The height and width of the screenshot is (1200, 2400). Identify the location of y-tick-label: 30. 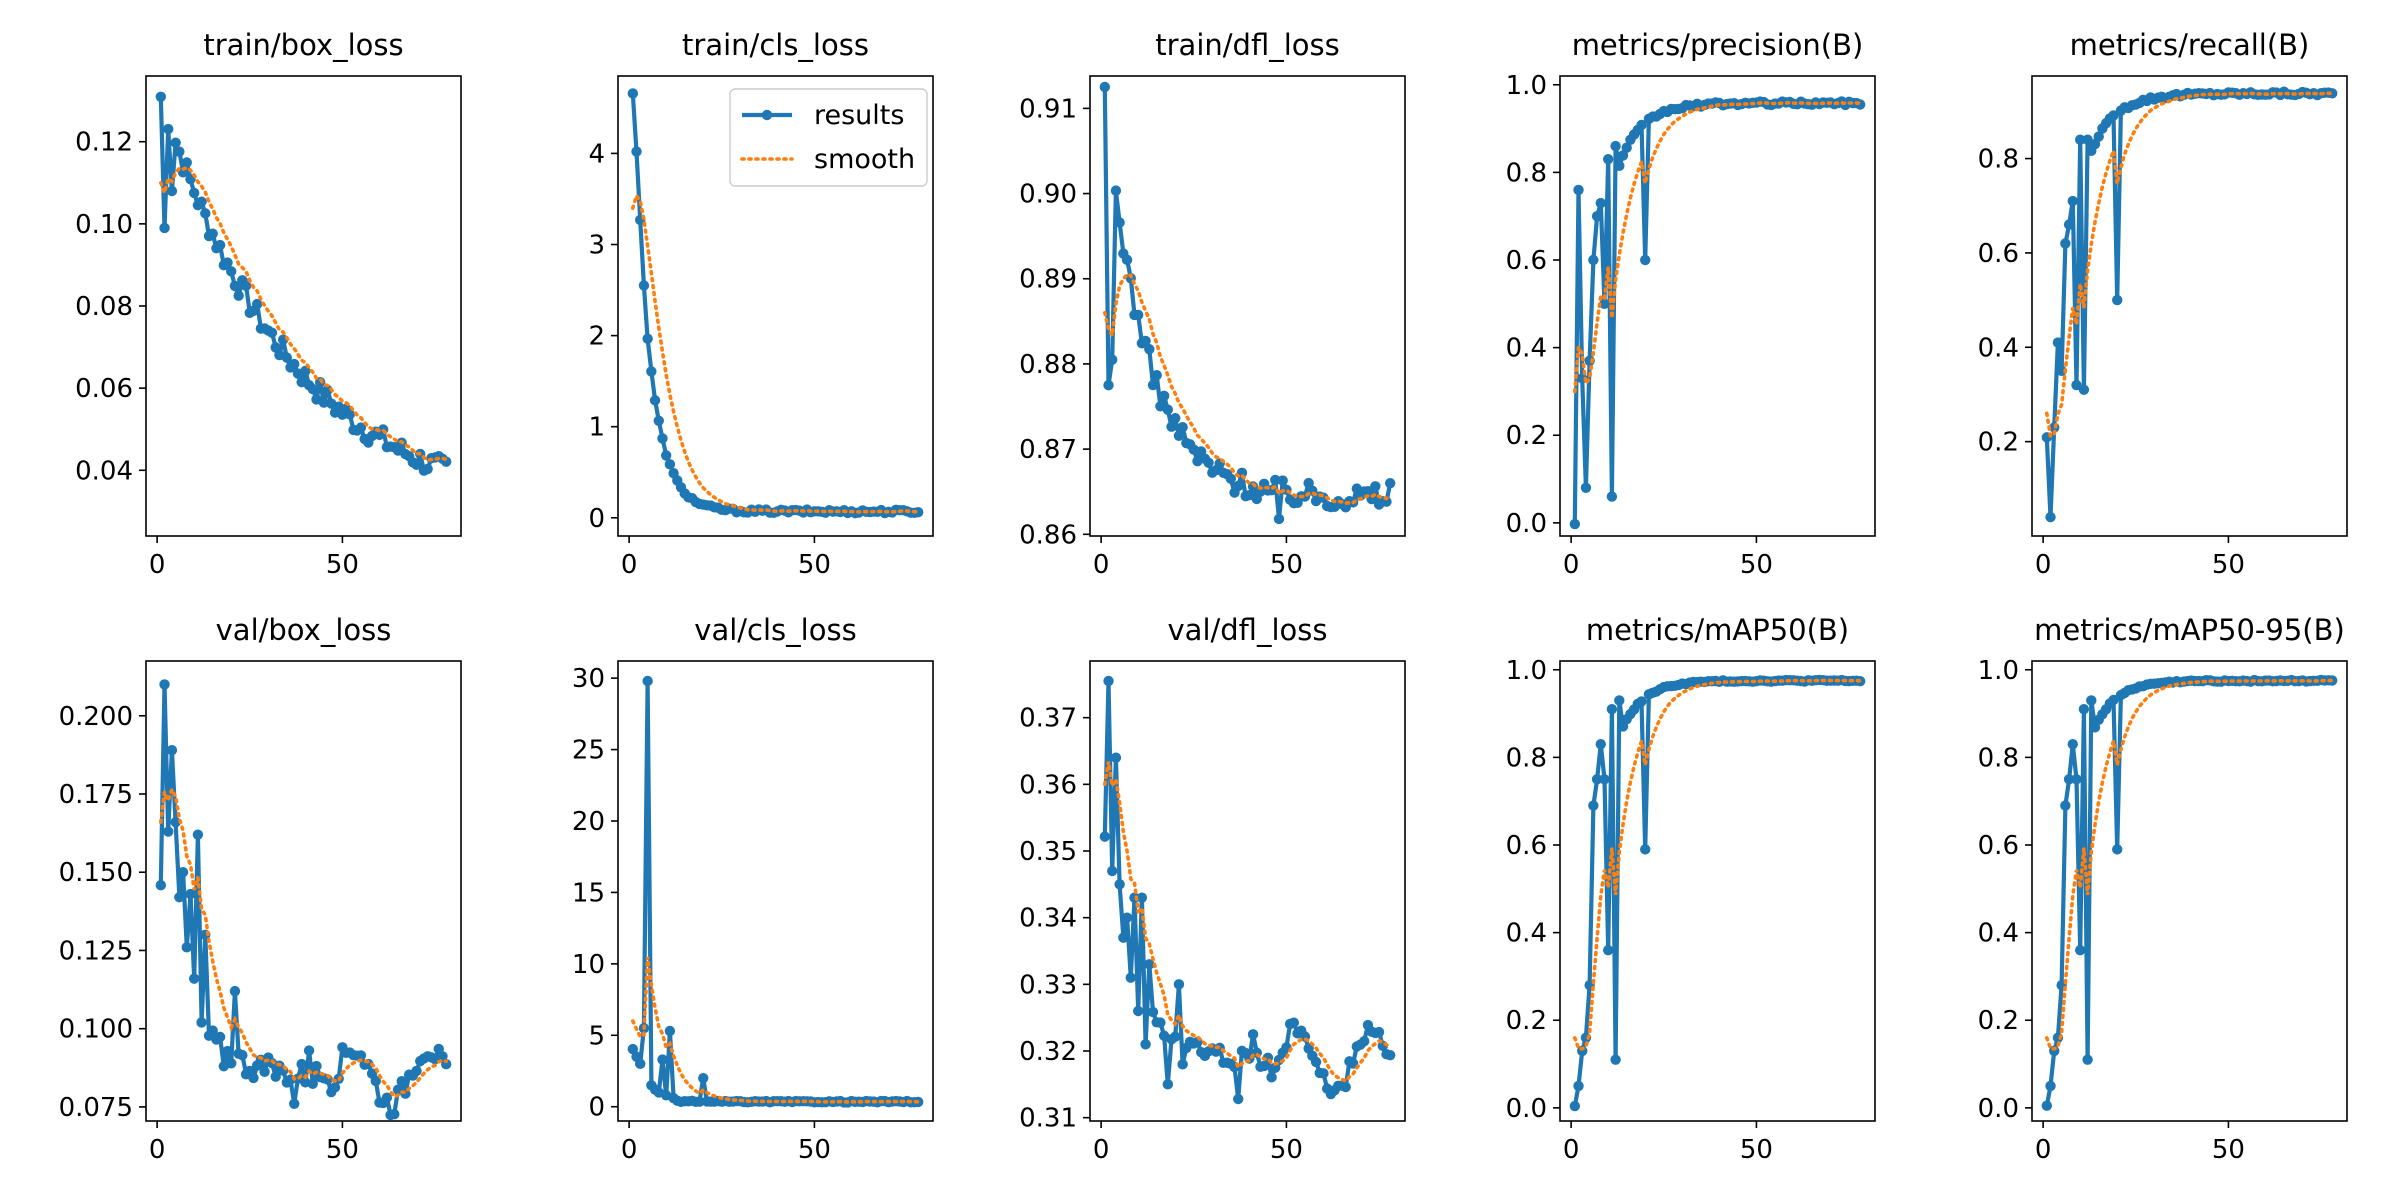
(588, 679).